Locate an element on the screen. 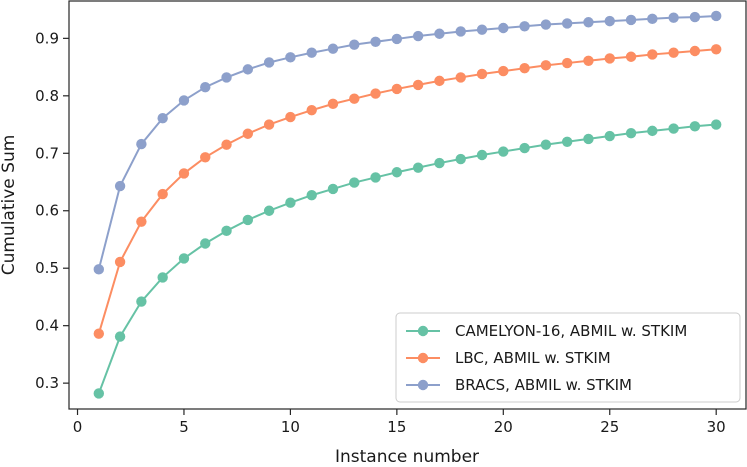 This screenshot has width=747, height=467. y-tick-label: 0.5 is located at coordinates (47, 268).